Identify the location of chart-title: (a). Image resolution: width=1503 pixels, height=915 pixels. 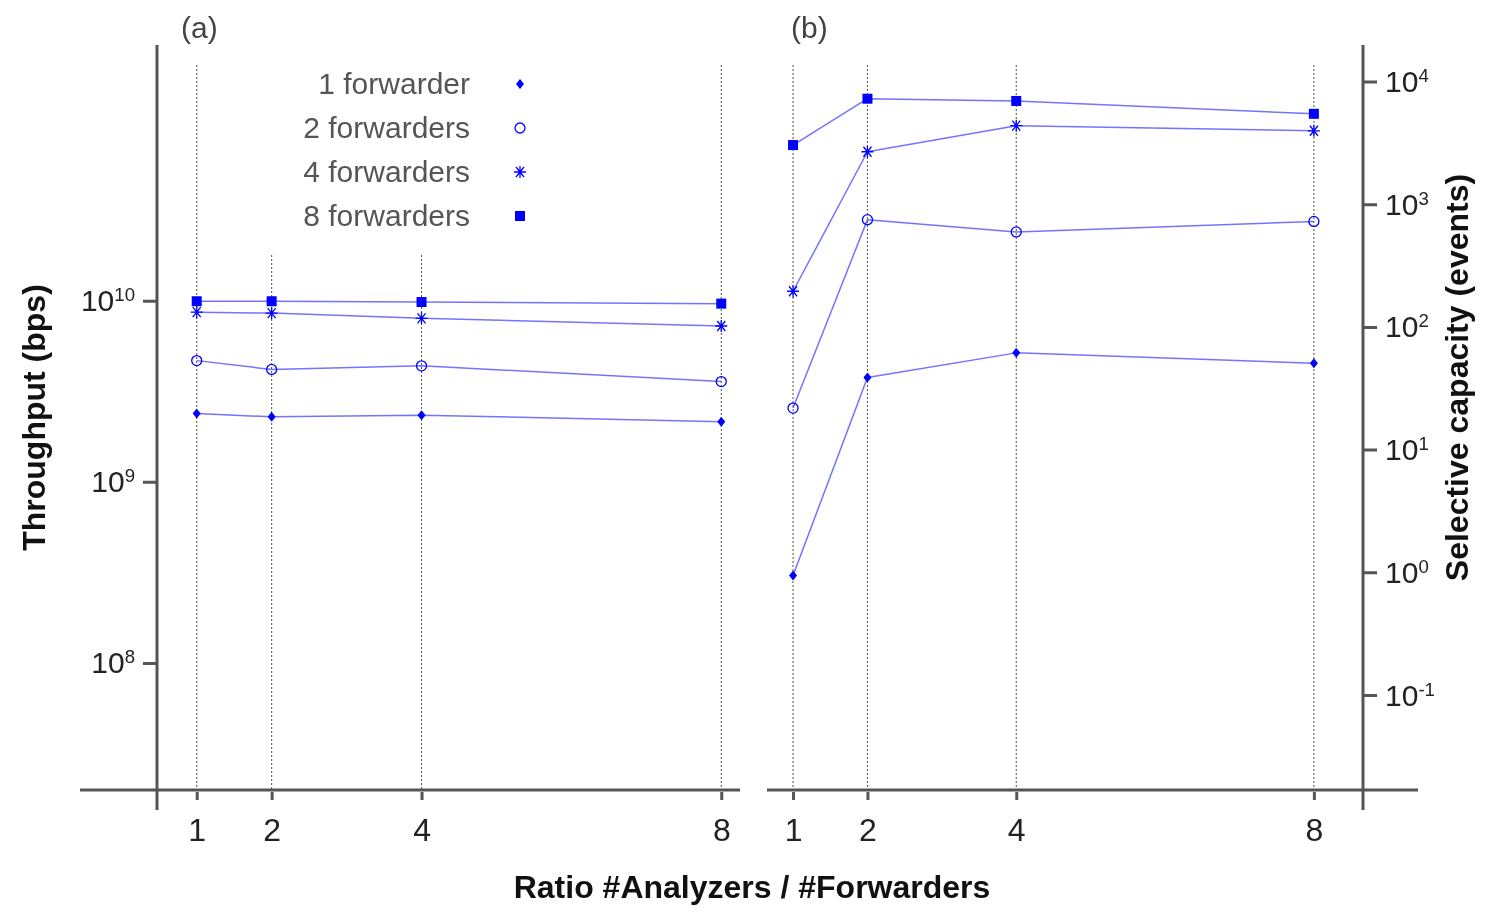
(199, 27).